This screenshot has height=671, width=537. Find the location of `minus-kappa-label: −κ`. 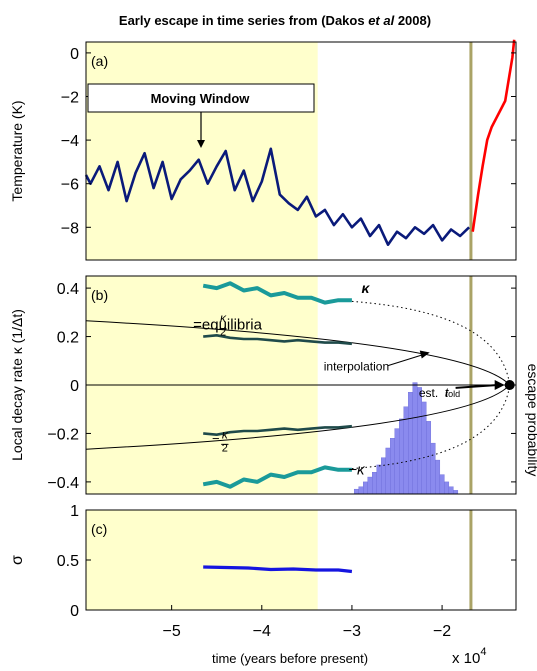

minus-kappa-label: −κ is located at coordinates (357, 470).